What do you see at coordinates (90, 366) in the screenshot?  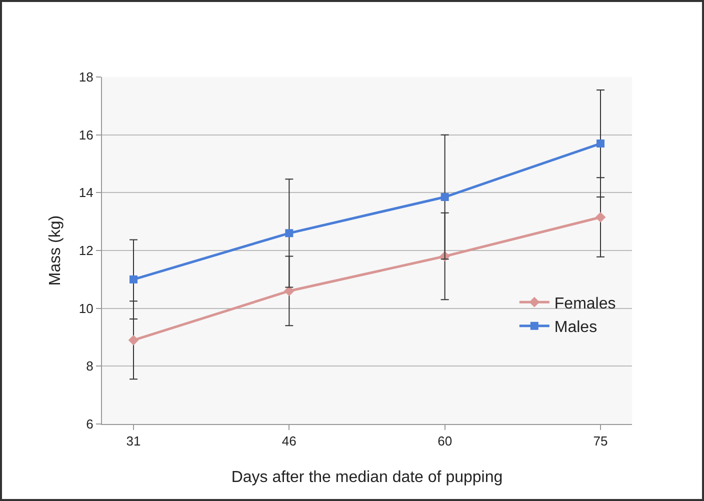 I see `y-tick-label: 8` at bounding box center [90, 366].